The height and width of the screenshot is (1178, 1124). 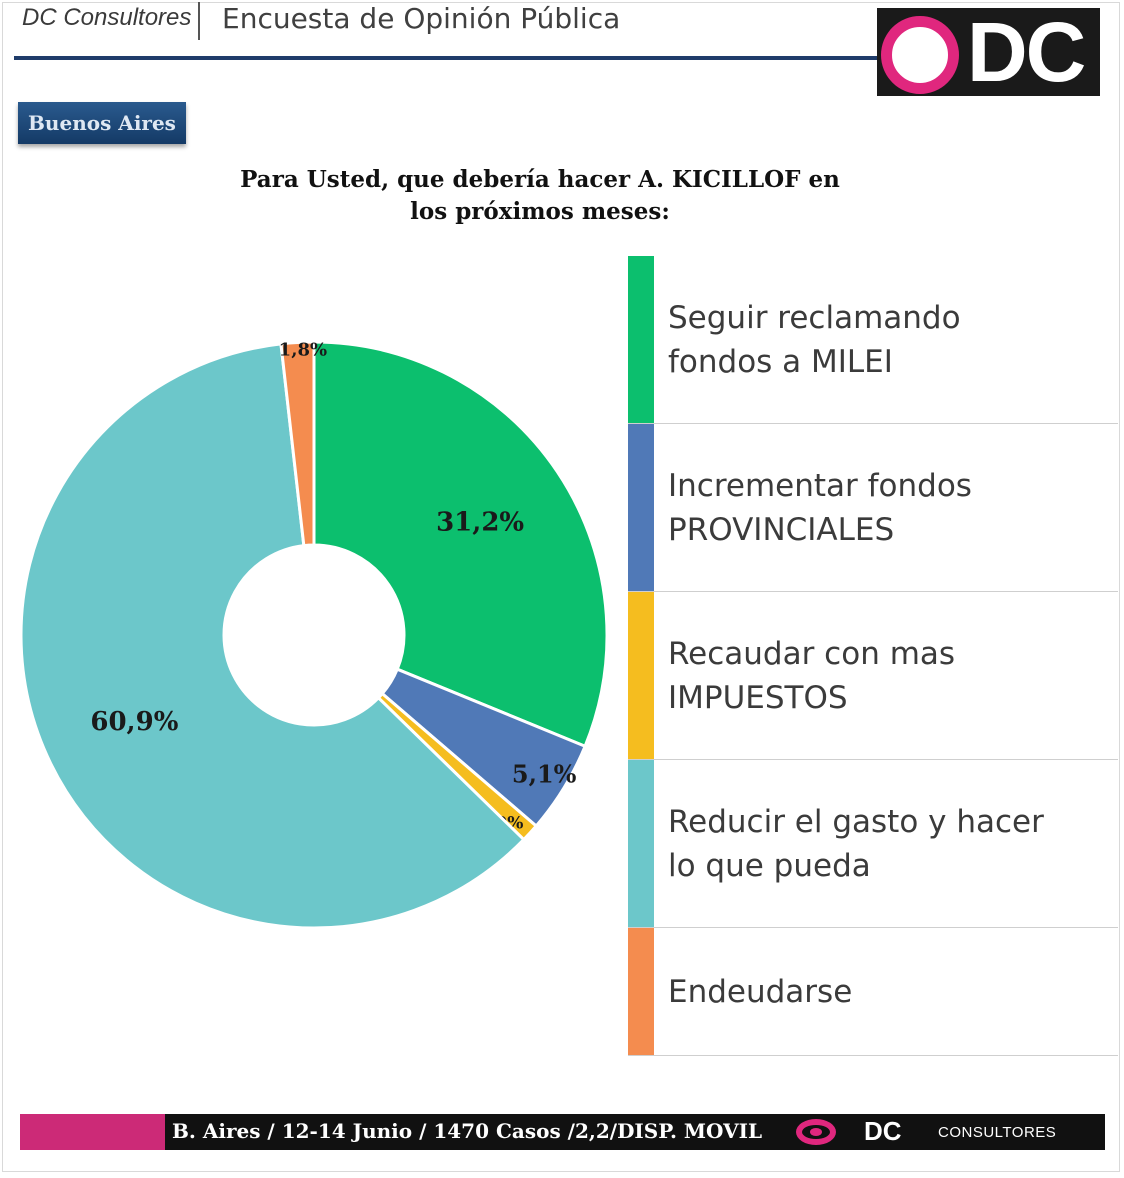 I want to click on region-badge: Buenos Aires, so click(x=102, y=123).